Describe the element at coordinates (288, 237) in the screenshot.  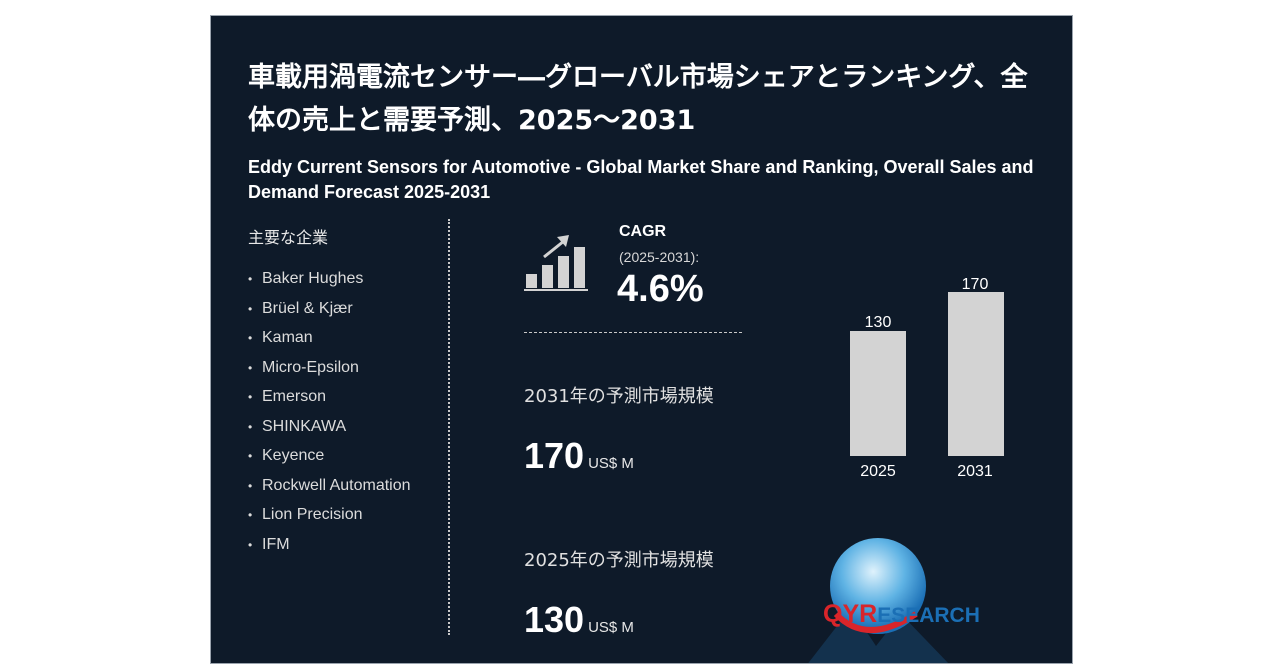
I see `key-companies-heading: 主要な企業` at that location.